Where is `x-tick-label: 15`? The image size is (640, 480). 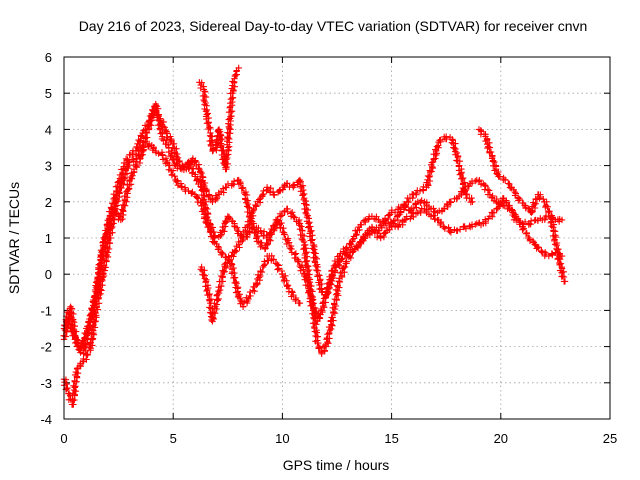
x-tick-label: 15 is located at coordinates (391, 438).